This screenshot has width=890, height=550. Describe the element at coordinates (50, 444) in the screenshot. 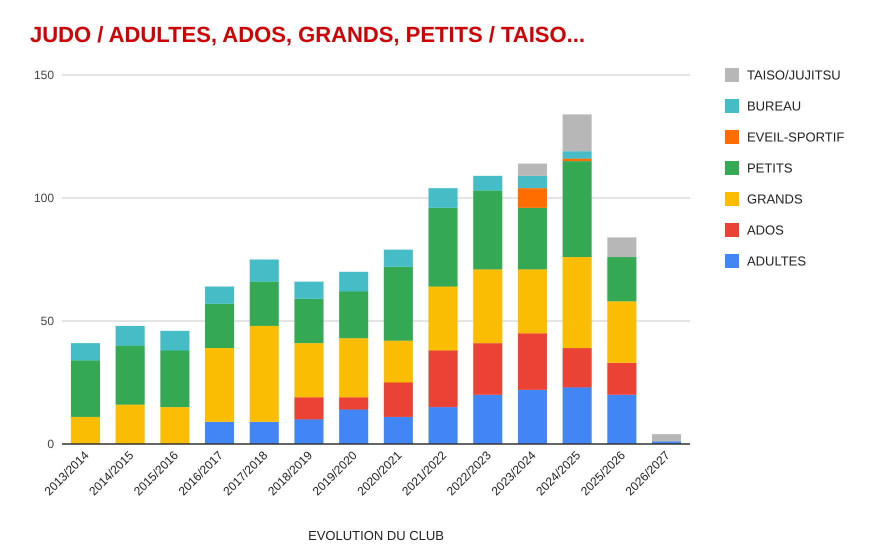

I see `y-tick-label: 0` at that location.